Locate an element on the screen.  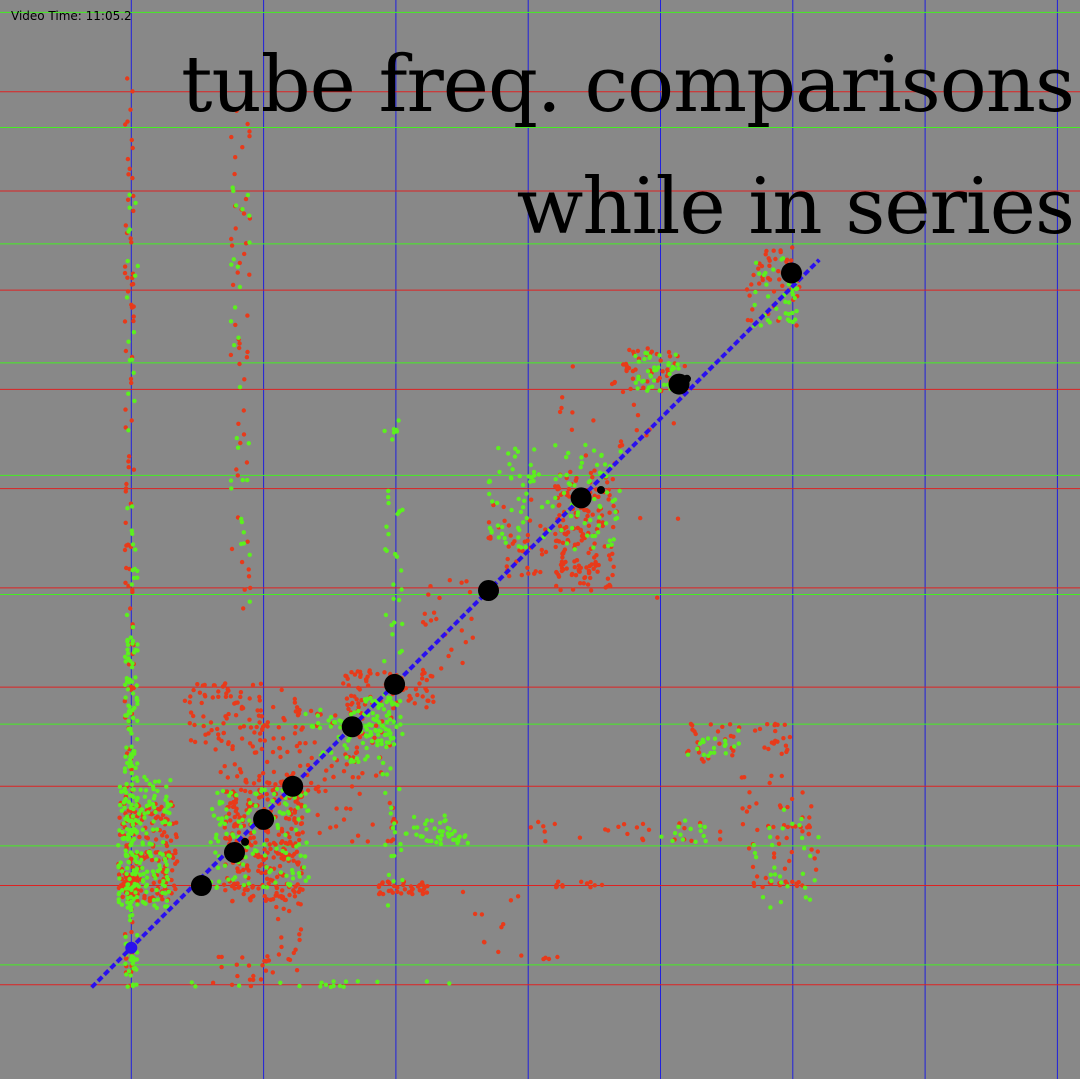
chart-title-line-2: while in series is located at coordinates (795, 207).